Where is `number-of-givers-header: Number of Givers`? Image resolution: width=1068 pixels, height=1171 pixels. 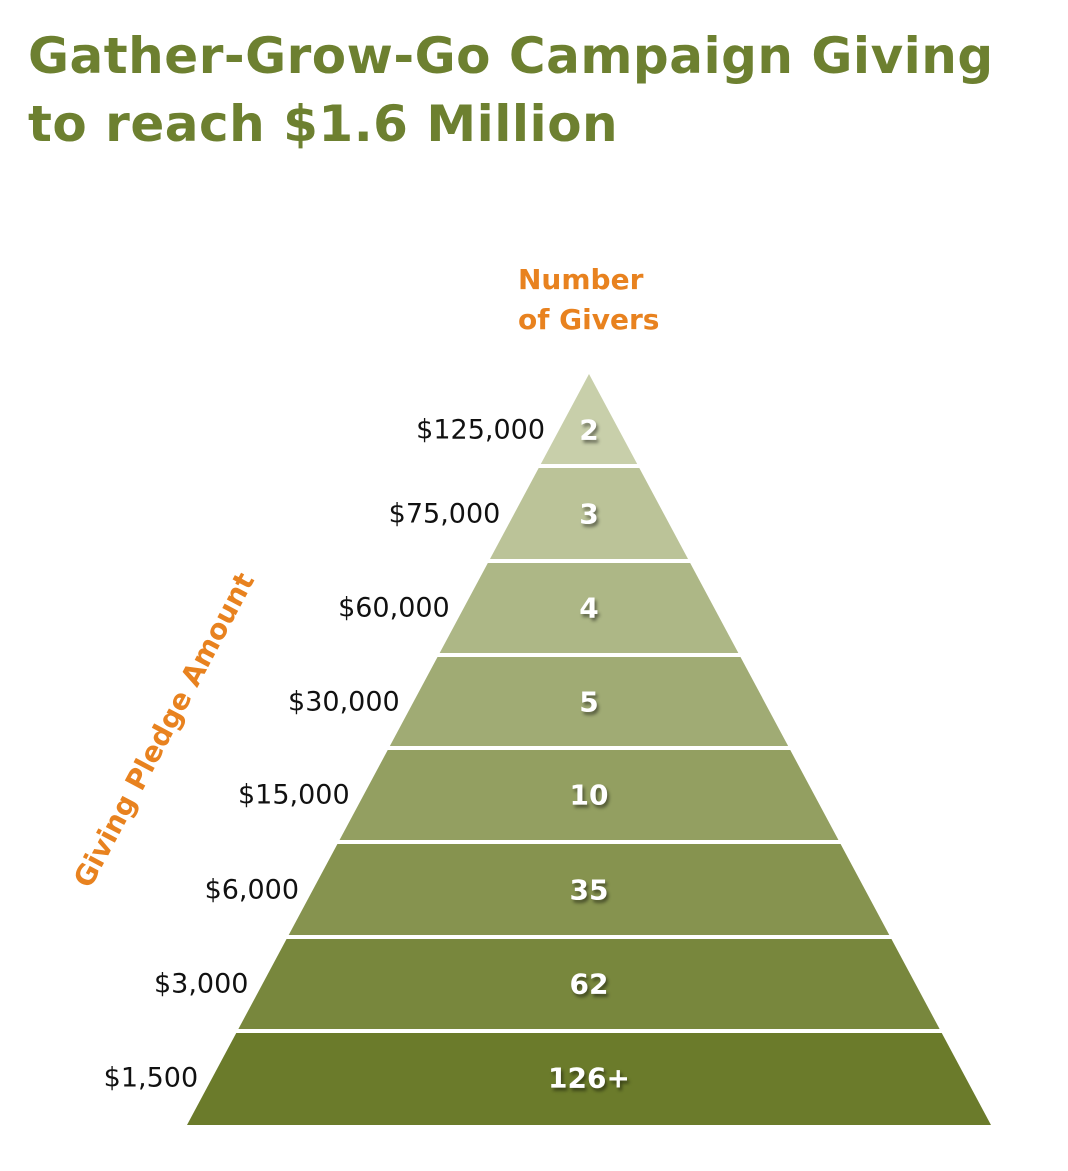 number-of-givers-header: Number of Givers is located at coordinates (588, 300).